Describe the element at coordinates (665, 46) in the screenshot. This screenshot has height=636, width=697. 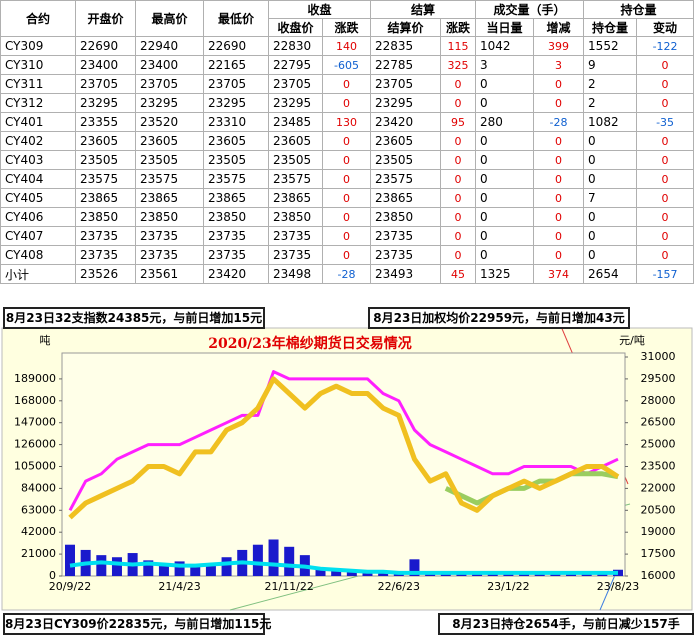
I see `table-cell: -122` at that location.